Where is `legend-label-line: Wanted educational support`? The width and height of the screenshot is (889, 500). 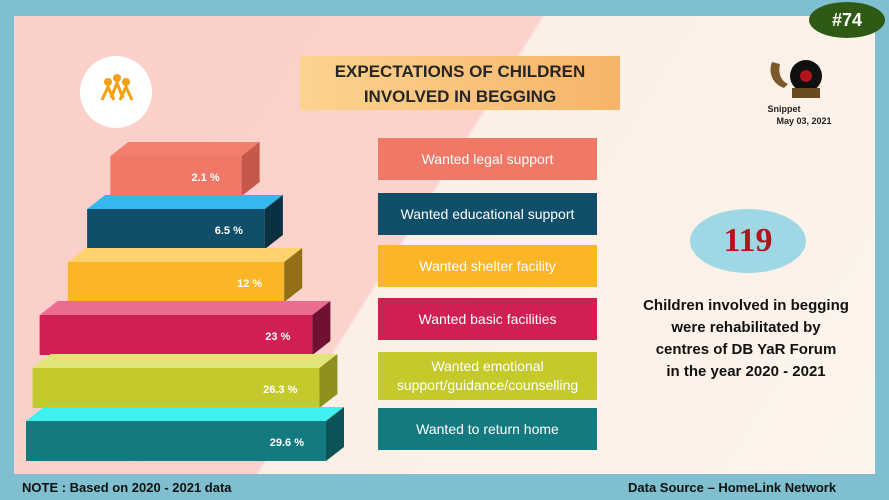 legend-label-line: Wanted educational support is located at coordinates (487, 213).